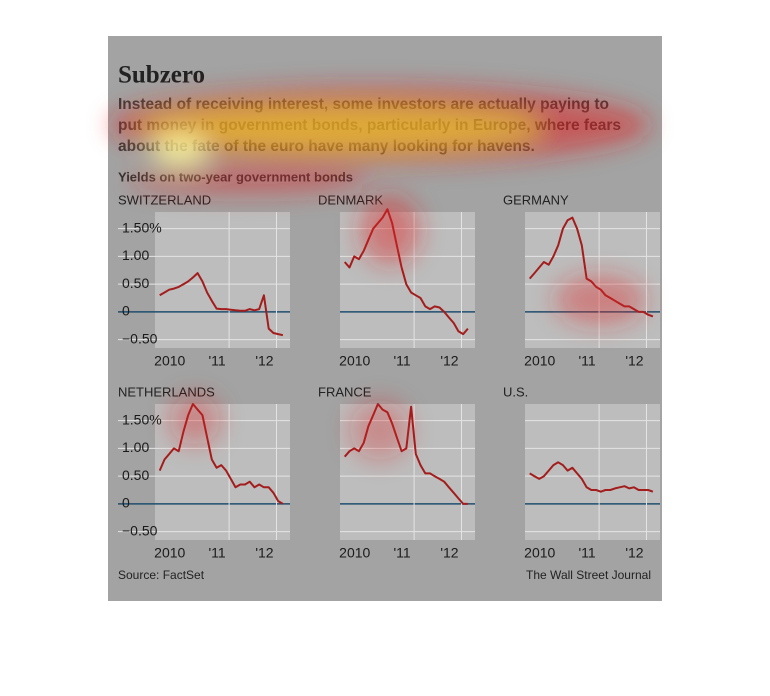 The width and height of the screenshot is (770, 696). Describe the element at coordinates (588, 575) in the screenshot. I see `credit: The Wall Street Journal` at that location.